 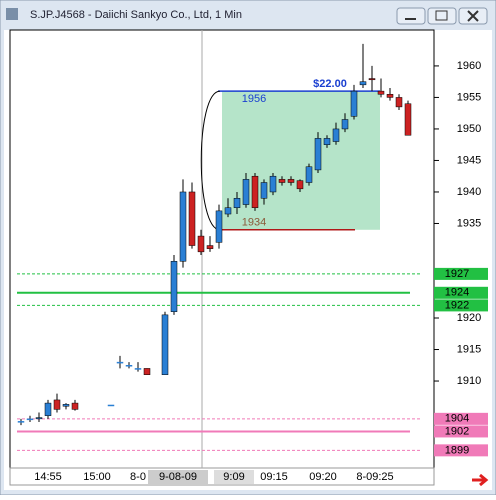 What do you see at coordinates (457, 450) in the screenshot?
I see `level-label: 1899` at bounding box center [457, 450].